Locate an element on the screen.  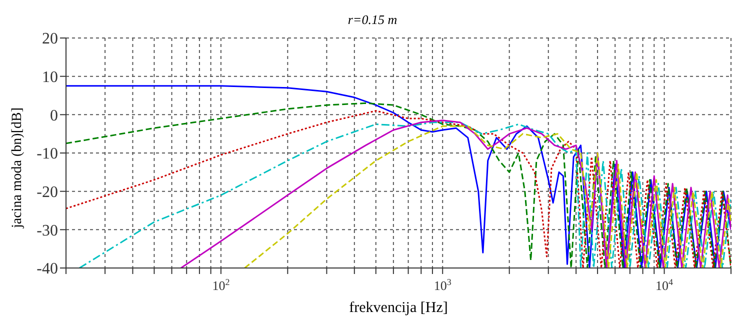
y-axis-title: jacina moda (bn)[dB] is located at coordinates (17, 168).